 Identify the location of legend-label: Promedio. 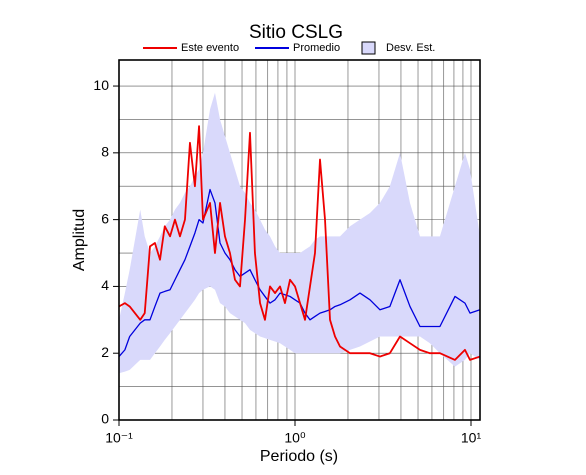
(316, 48).